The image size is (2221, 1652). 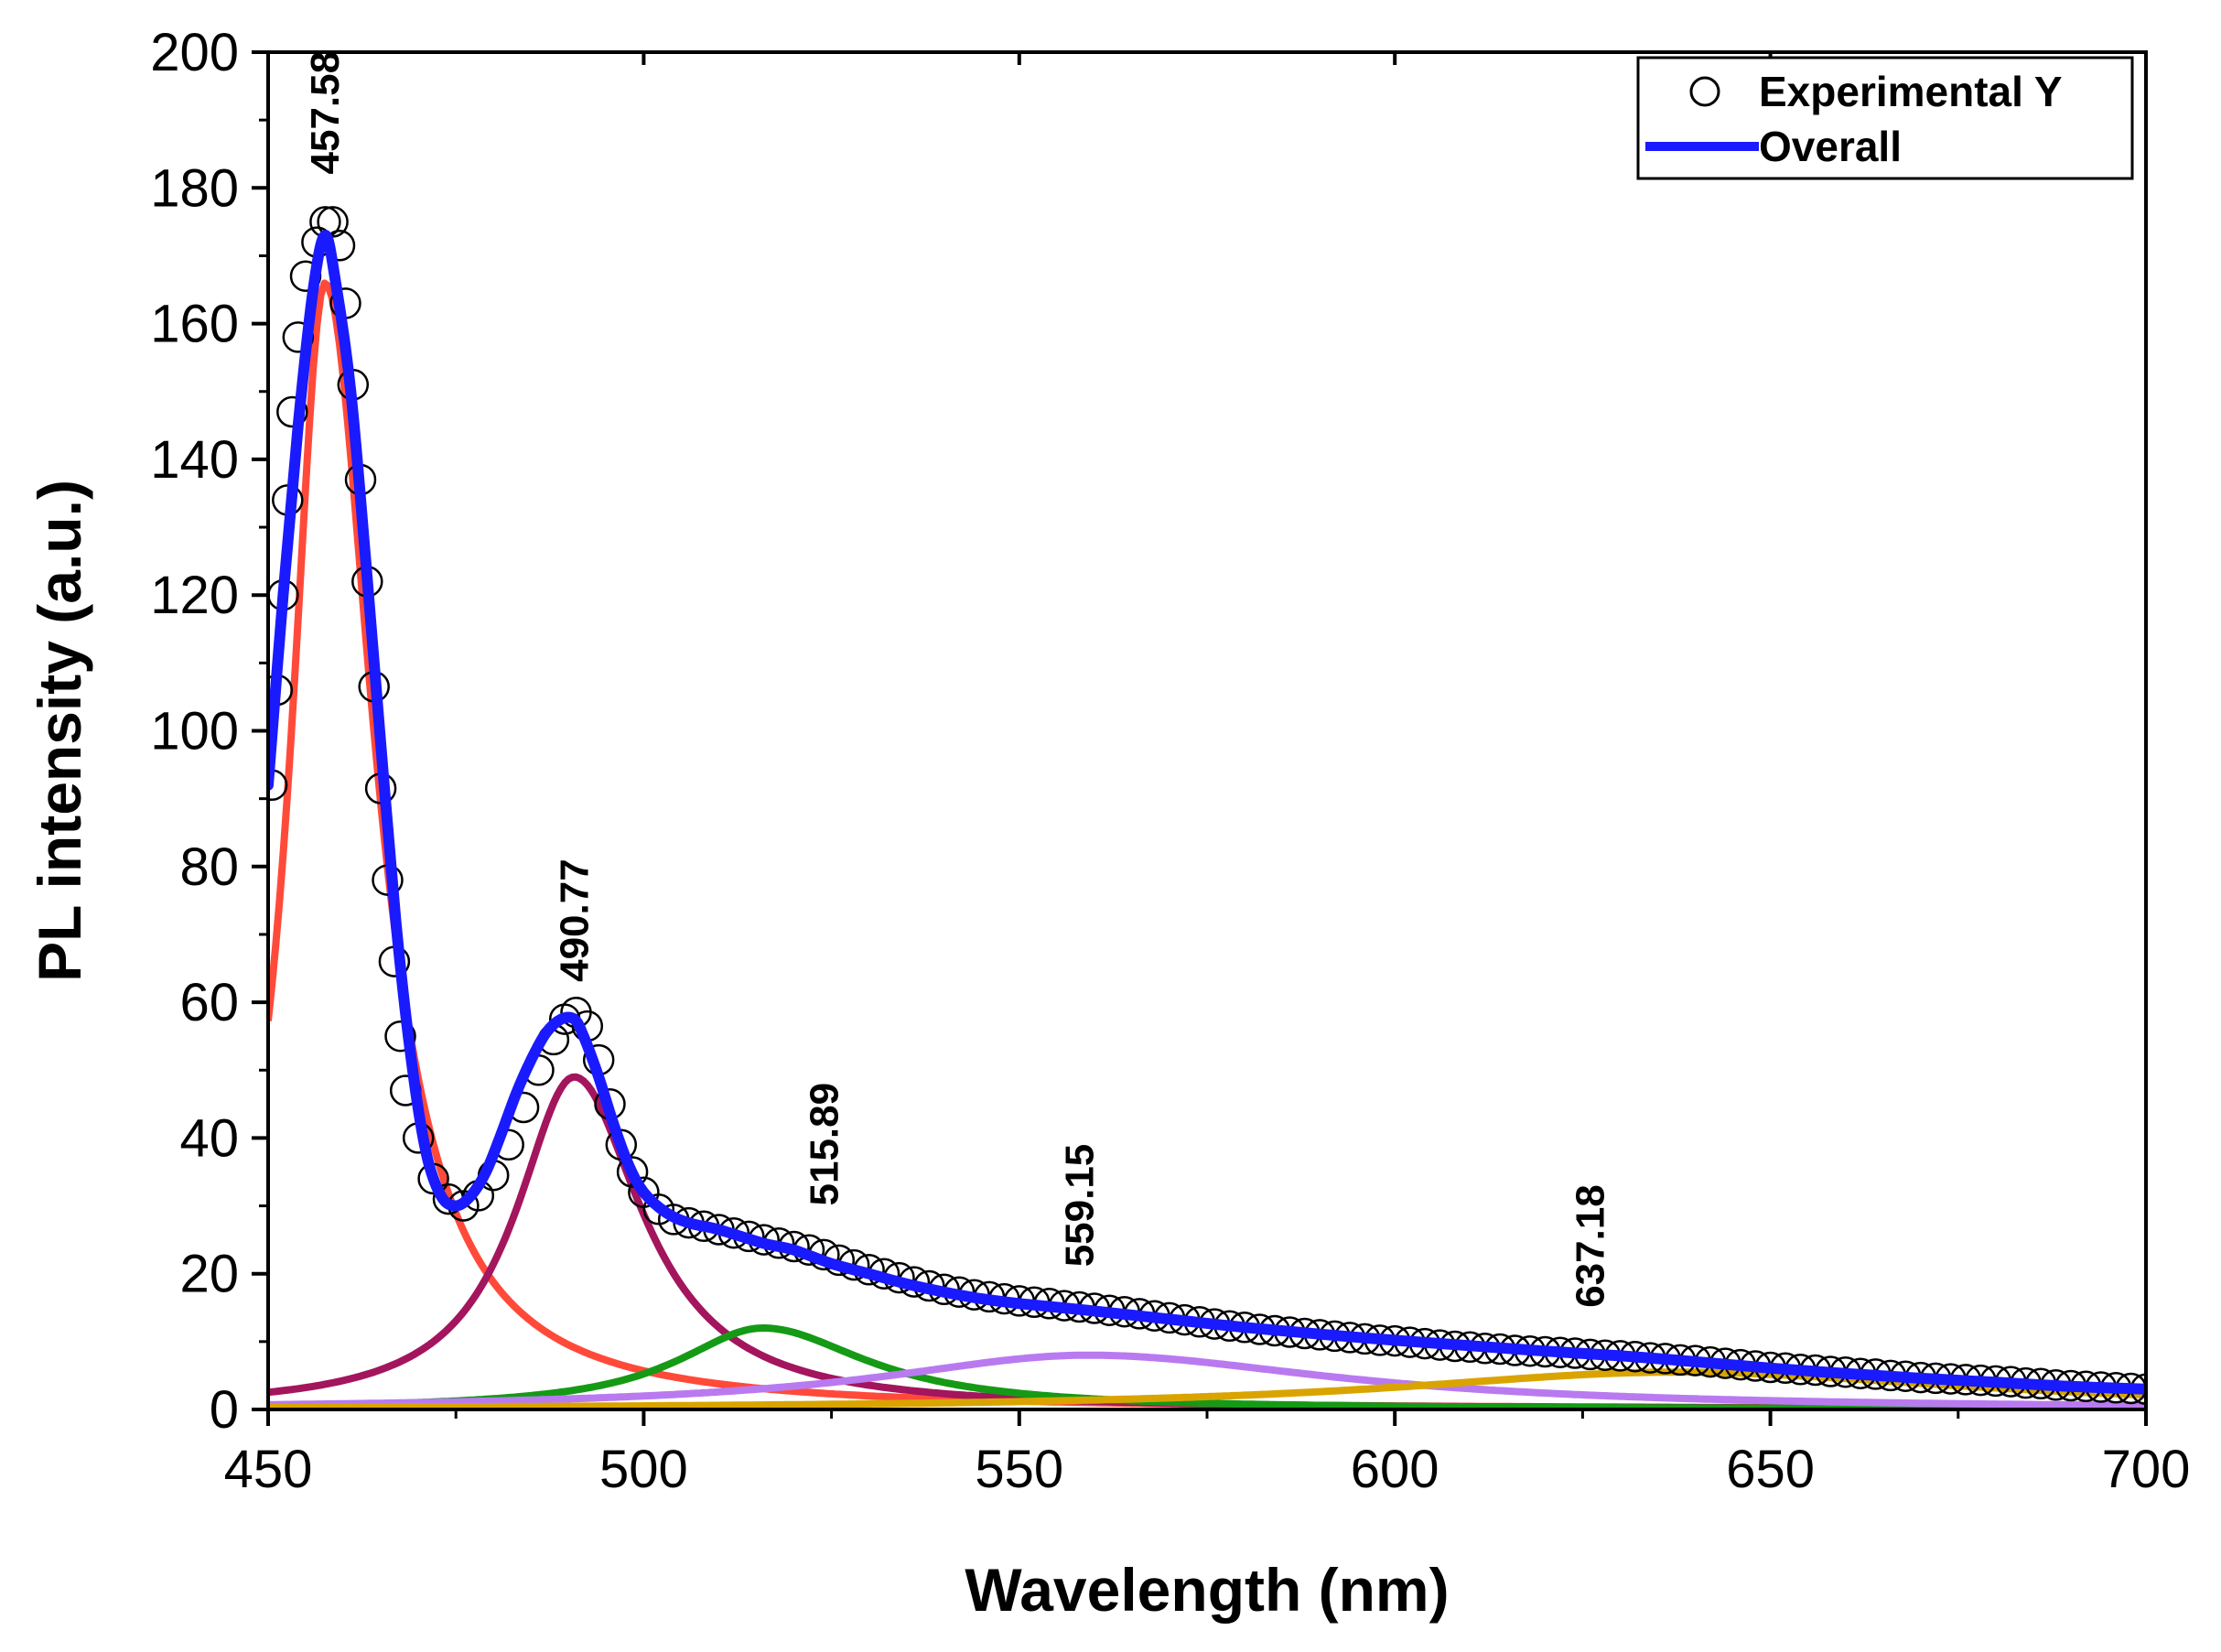 I want to click on peak-label: 515.89, so click(x=824, y=1144).